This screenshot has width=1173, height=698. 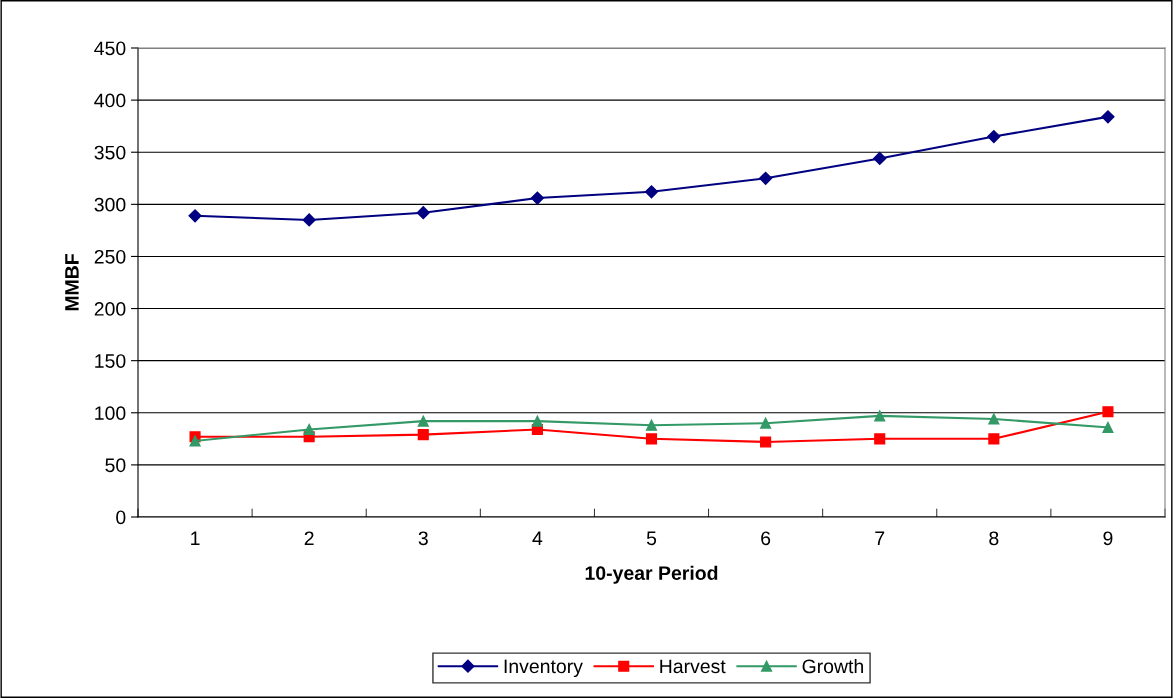 I want to click on legend-label: Growth, so click(x=832, y=666).